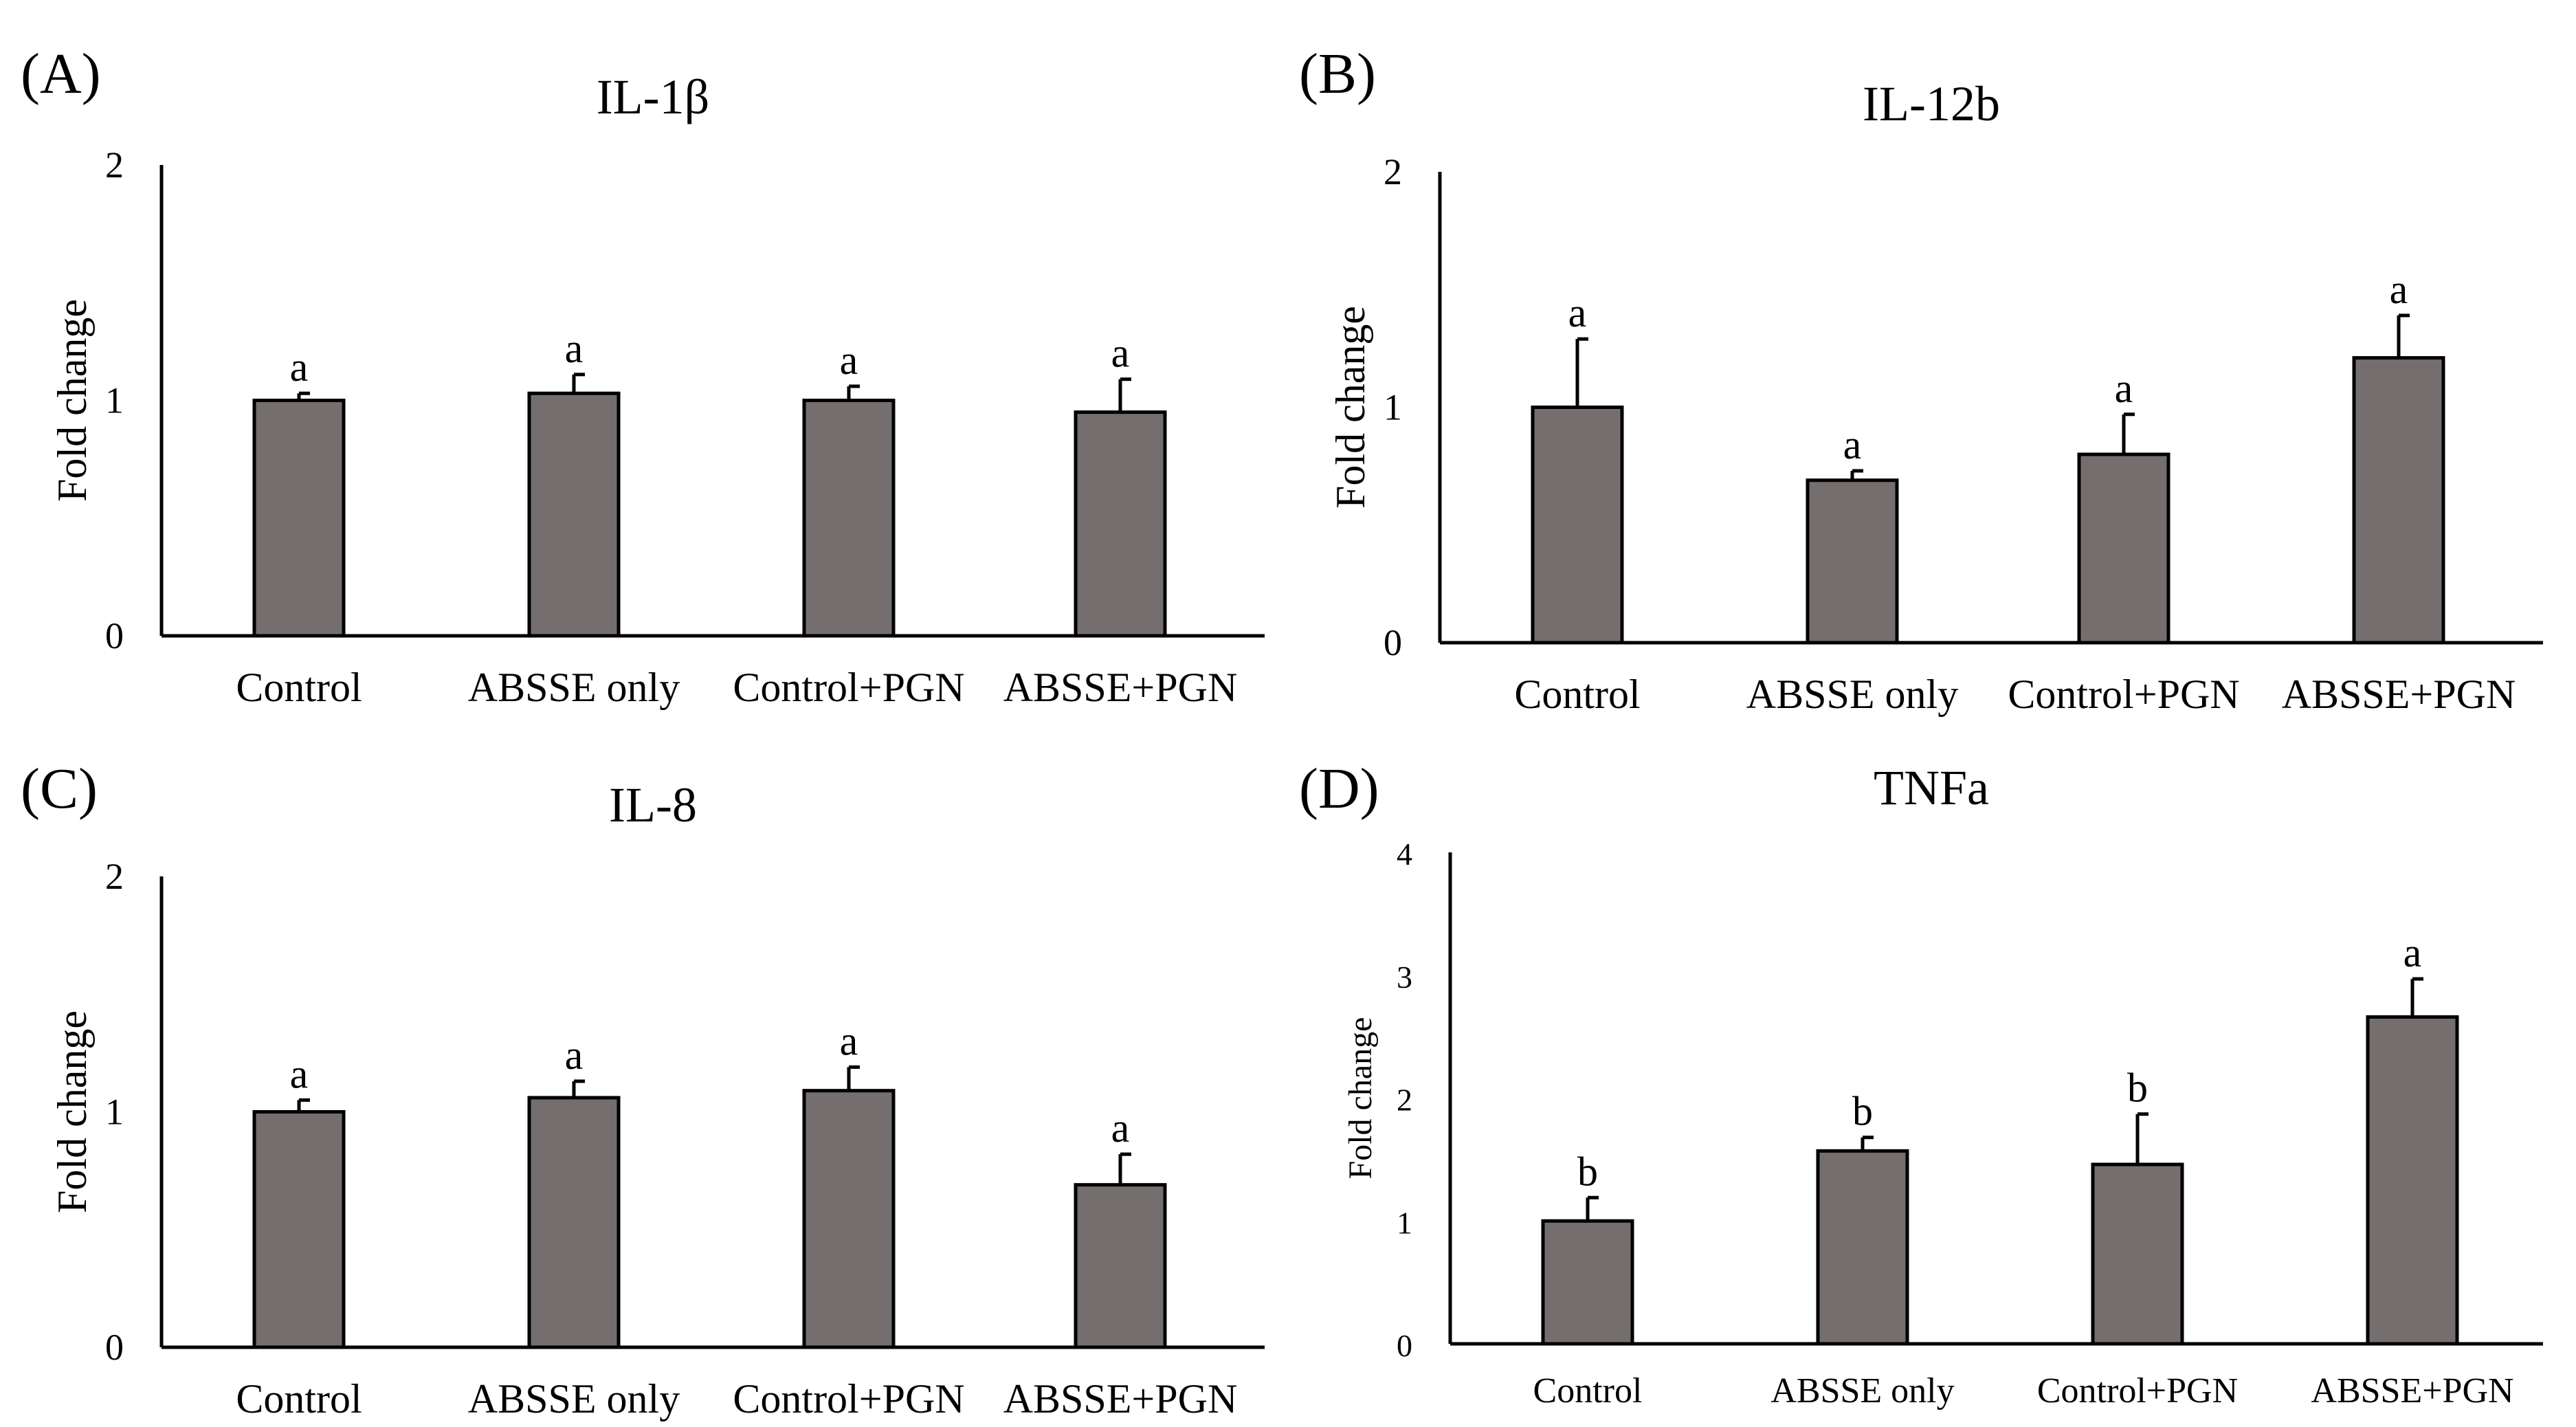 The width and height of the screenshot is (2576, 1427). I want to click on y-tick-label: 3, so click(1404, 977).